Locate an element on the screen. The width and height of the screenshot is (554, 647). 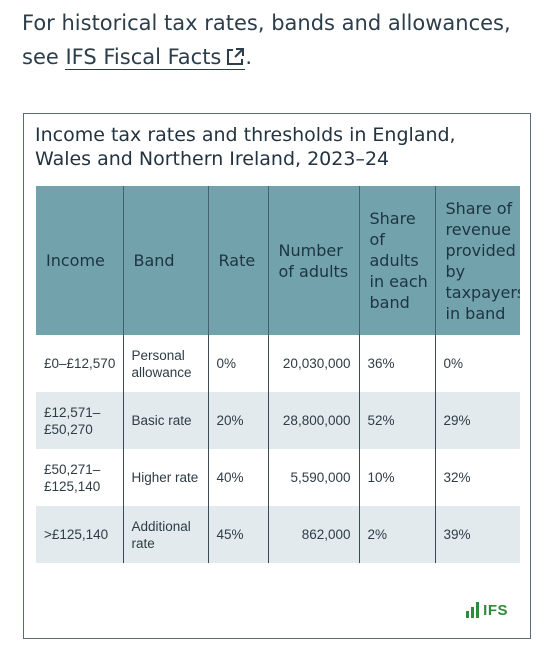
cell-share-adults: 52% is located at coordinates (397, 420).